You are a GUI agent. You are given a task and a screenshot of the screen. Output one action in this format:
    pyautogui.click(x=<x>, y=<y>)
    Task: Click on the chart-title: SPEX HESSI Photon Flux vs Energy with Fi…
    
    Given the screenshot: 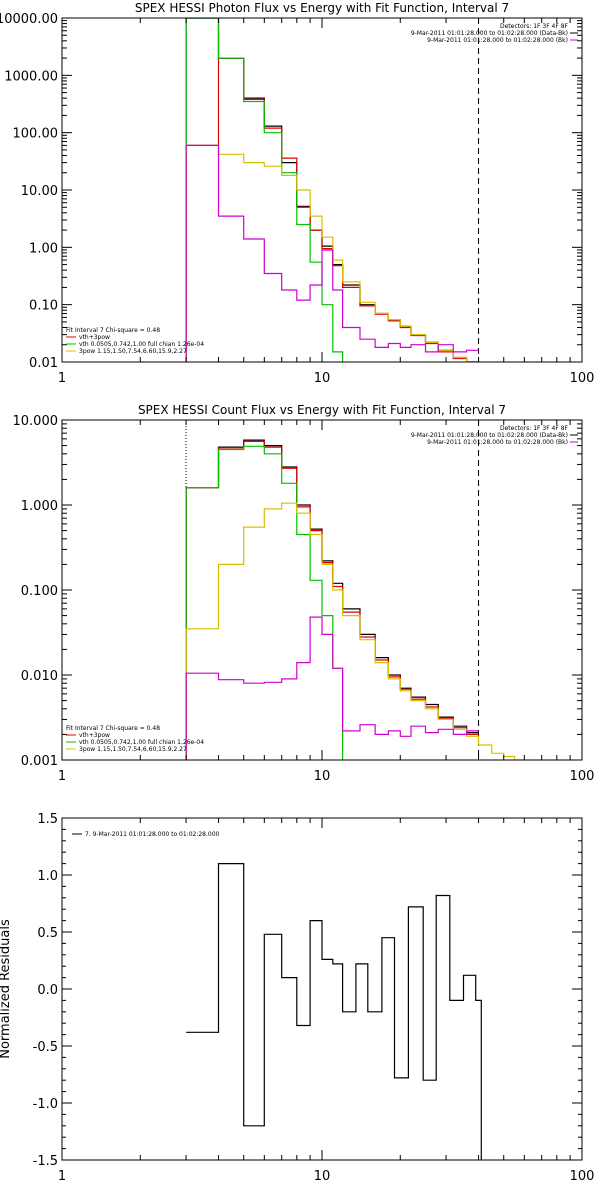 What is the action you would take?
    pyautogui.click(x=322, y=8)
    